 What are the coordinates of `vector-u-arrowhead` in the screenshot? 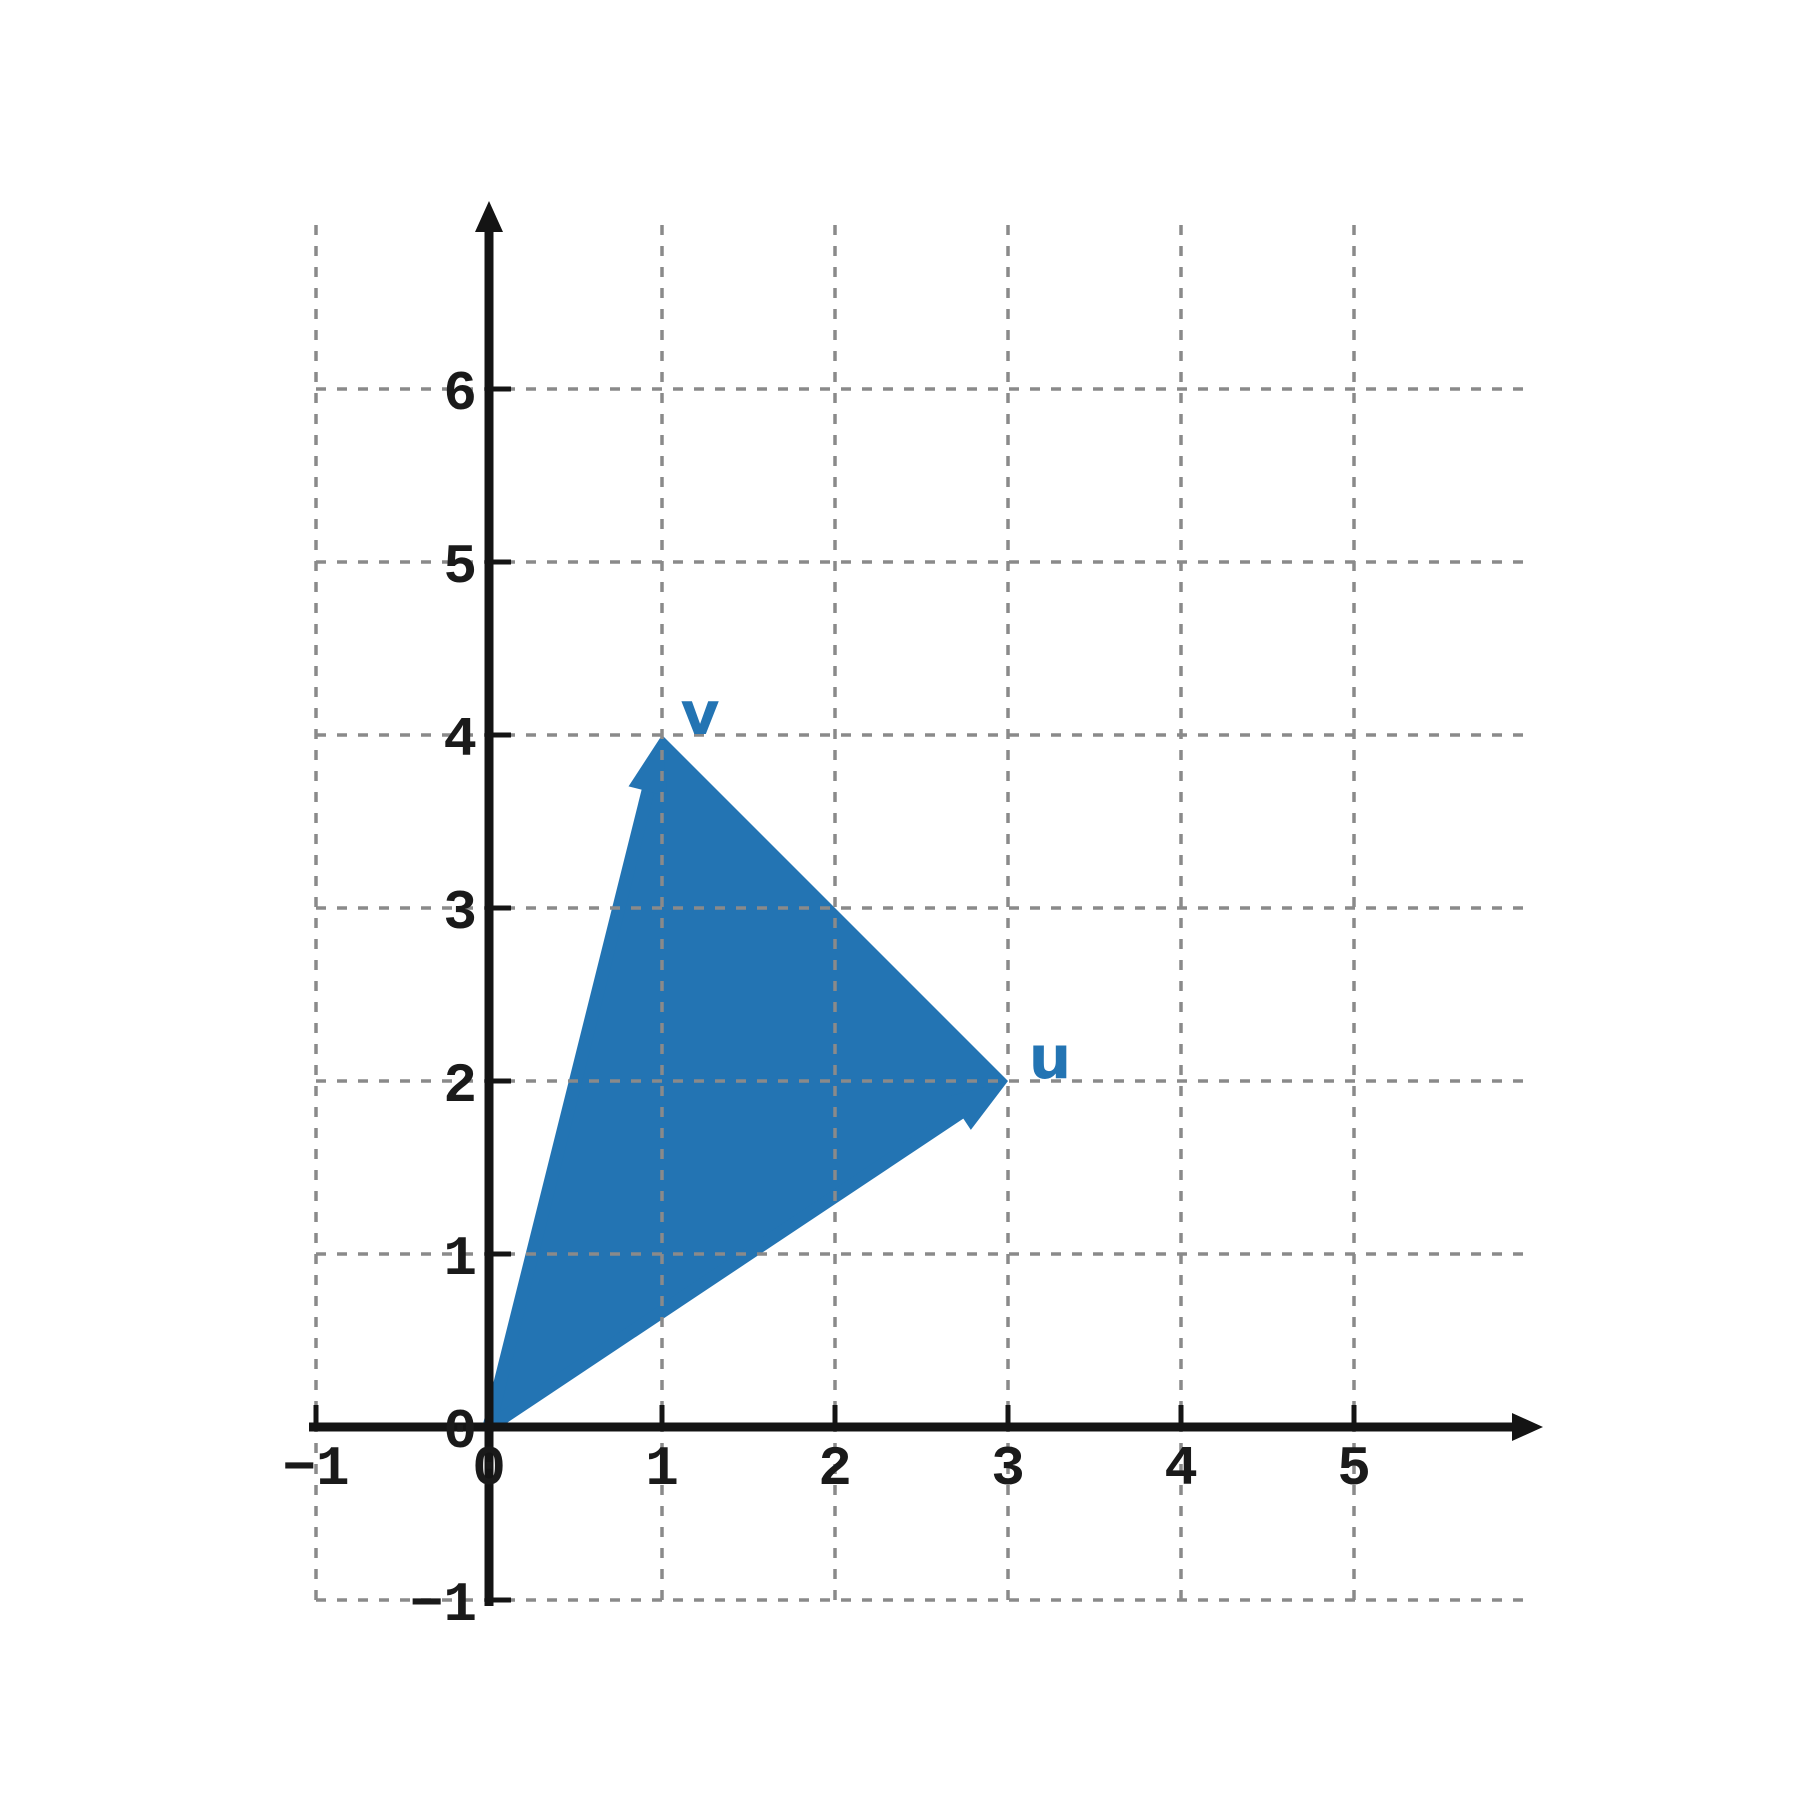 It's located at (978, 1105).